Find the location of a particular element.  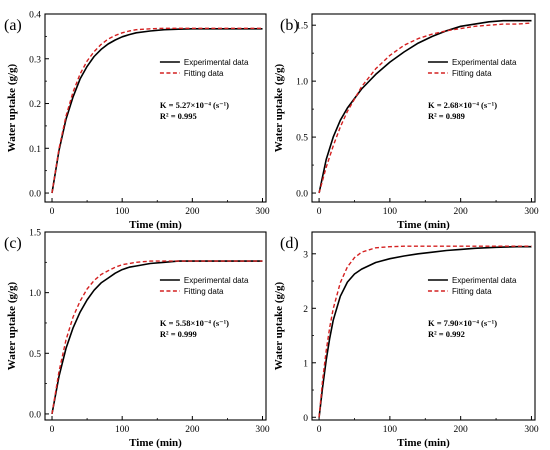

panel-label: (c) is located at coordinates (13, 243).